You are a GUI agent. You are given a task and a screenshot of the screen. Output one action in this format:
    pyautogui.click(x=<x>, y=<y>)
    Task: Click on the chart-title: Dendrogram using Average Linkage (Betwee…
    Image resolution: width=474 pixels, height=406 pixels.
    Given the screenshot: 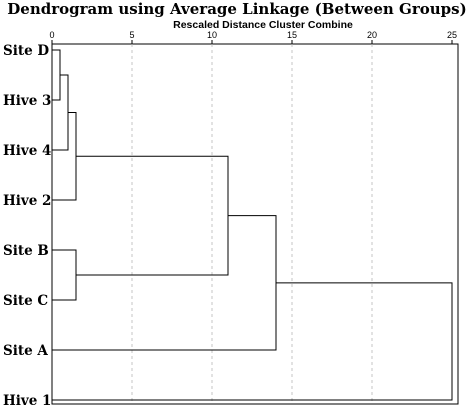 What is the action you would take?
    pyautogui.click(x=236, y=9)
    